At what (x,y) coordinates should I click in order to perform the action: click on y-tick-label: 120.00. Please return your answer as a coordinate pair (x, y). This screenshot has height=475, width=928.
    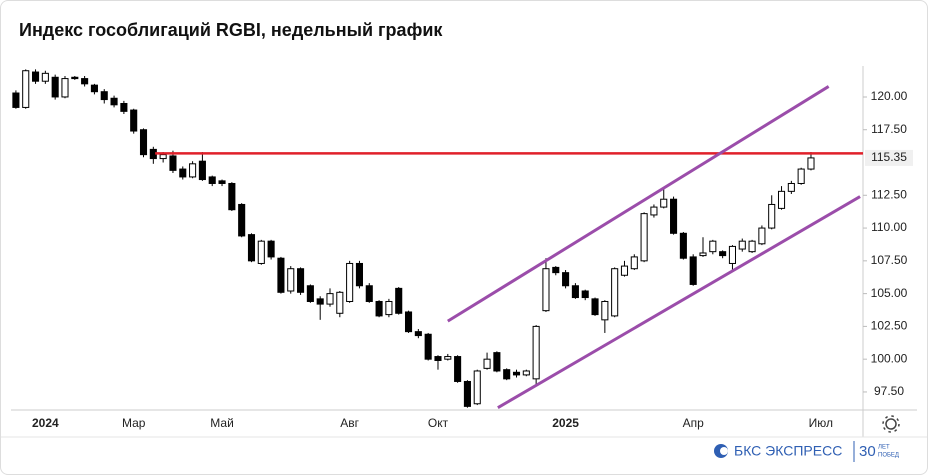
    Looking at the image, I should click on (889, 96).